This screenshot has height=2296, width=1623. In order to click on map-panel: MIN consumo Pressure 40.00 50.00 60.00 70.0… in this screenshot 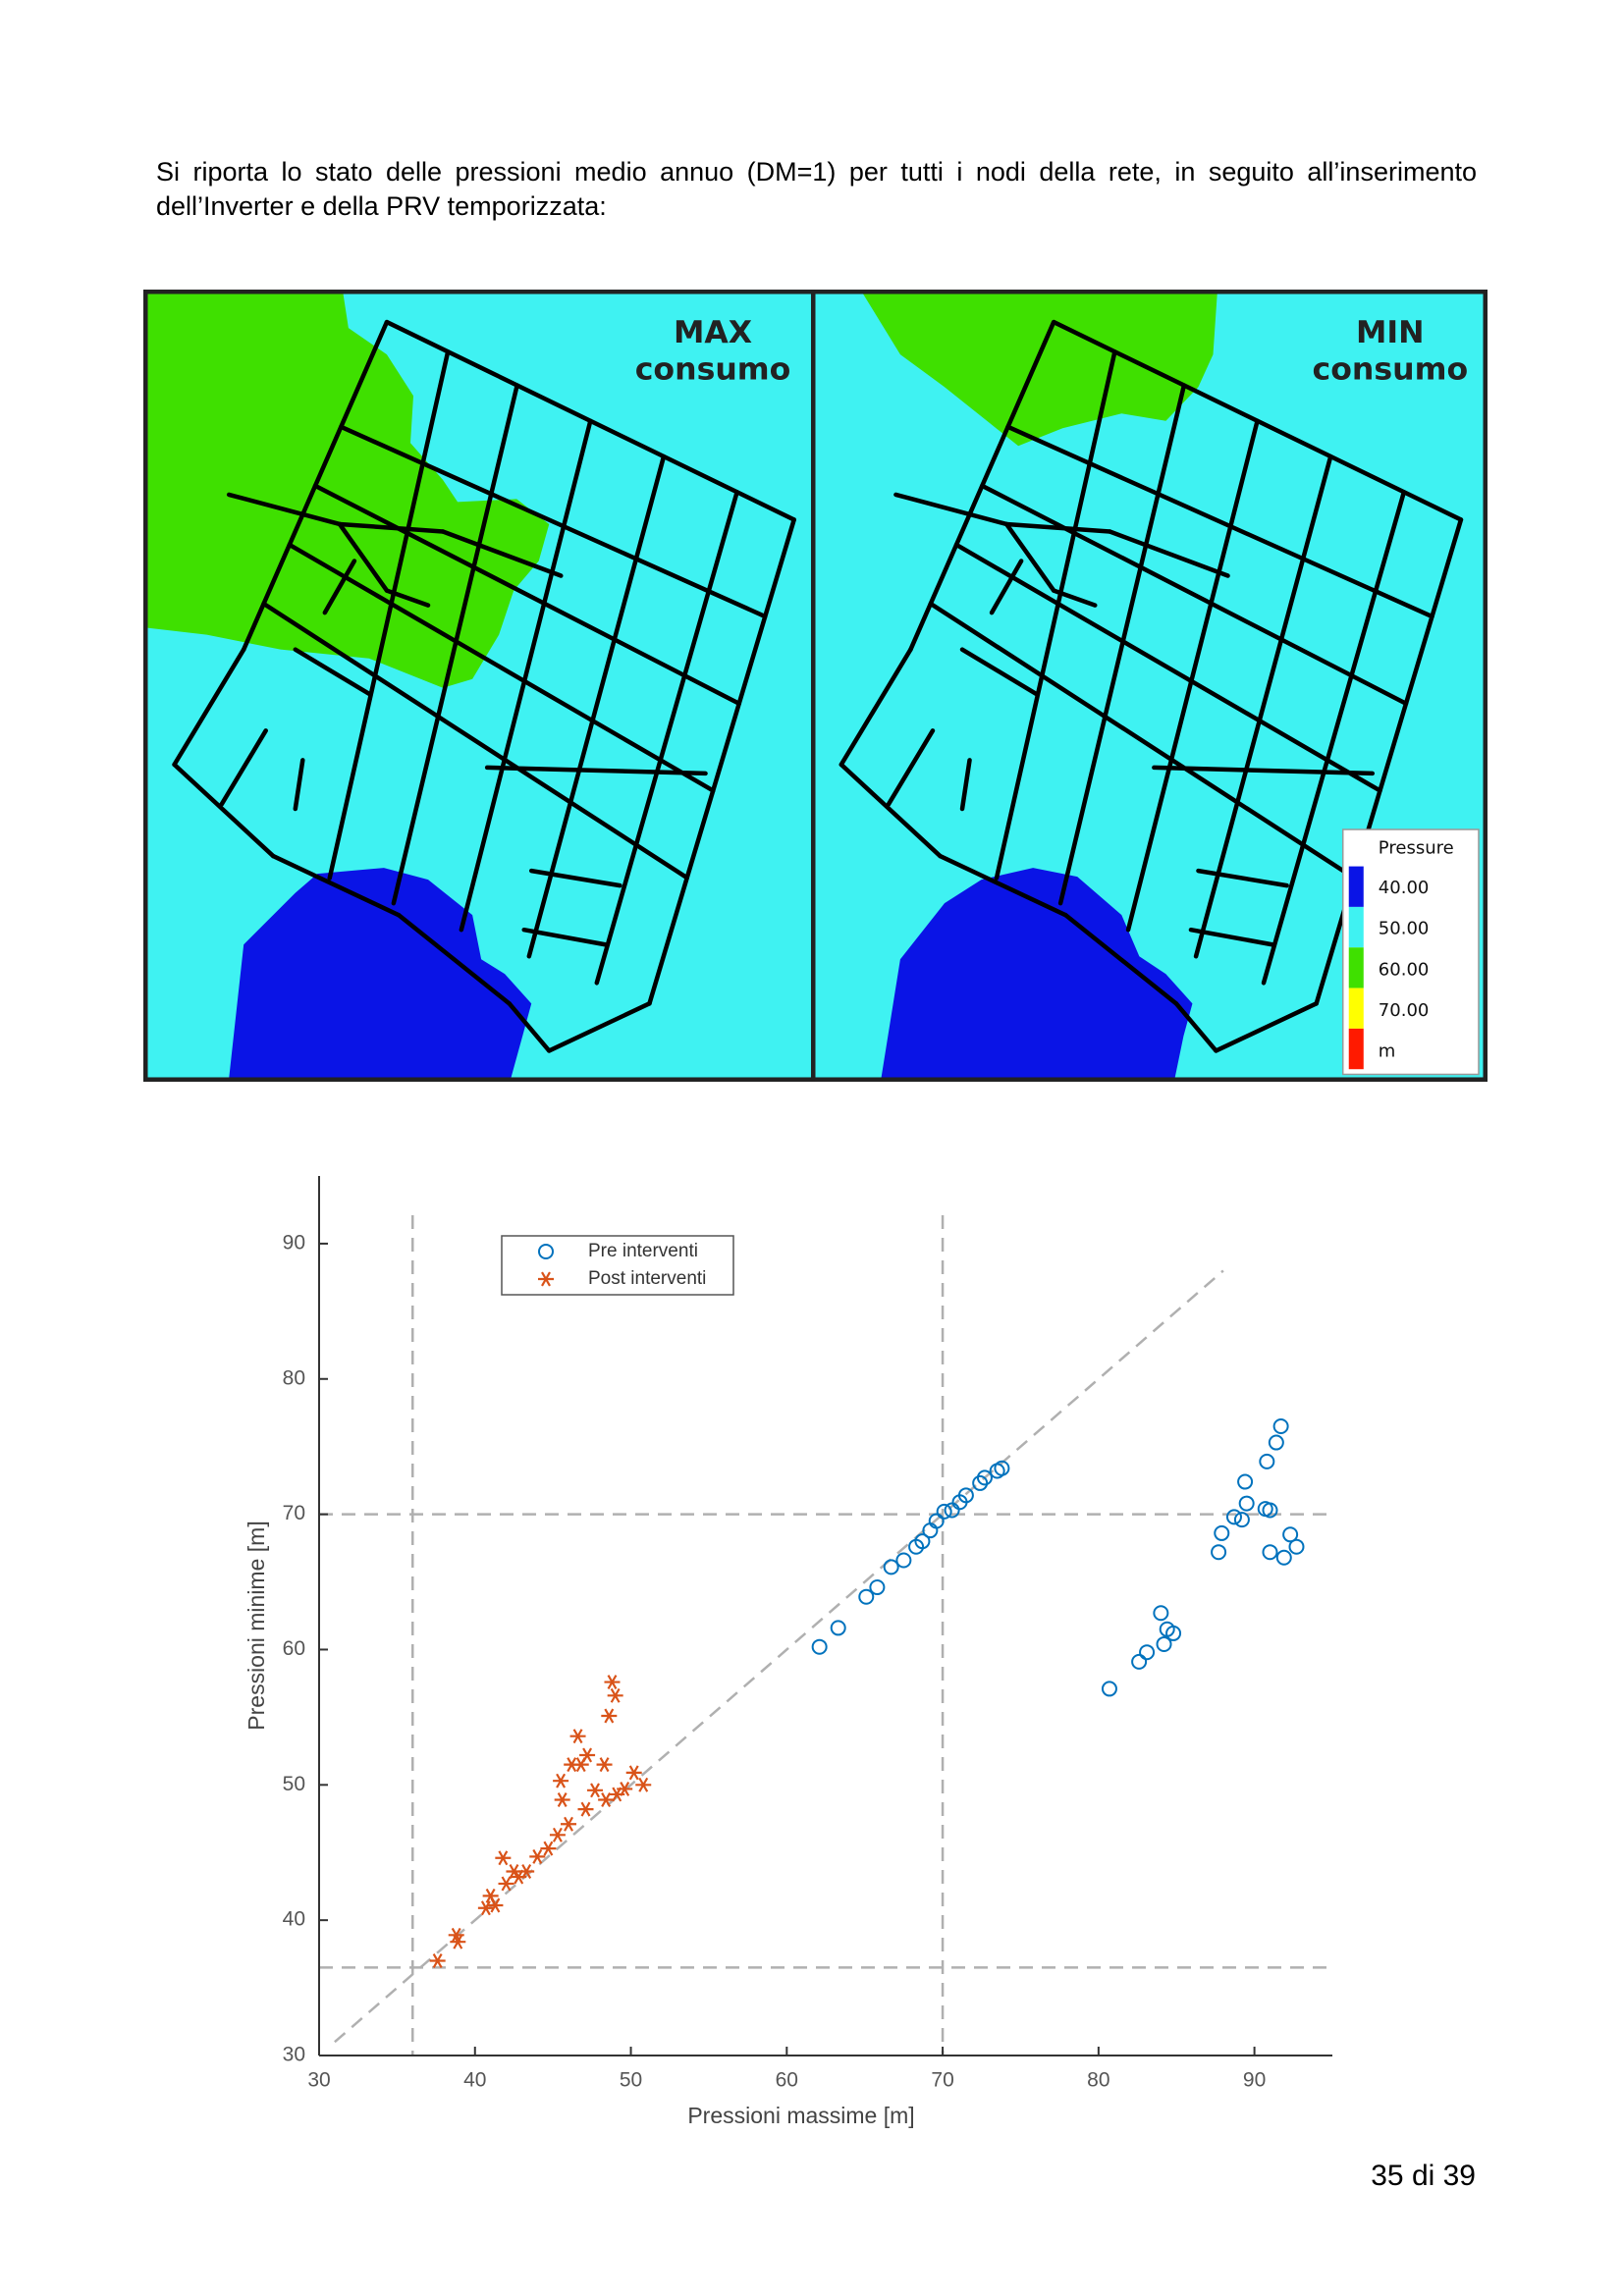, I will do `click(1150, 686)`.